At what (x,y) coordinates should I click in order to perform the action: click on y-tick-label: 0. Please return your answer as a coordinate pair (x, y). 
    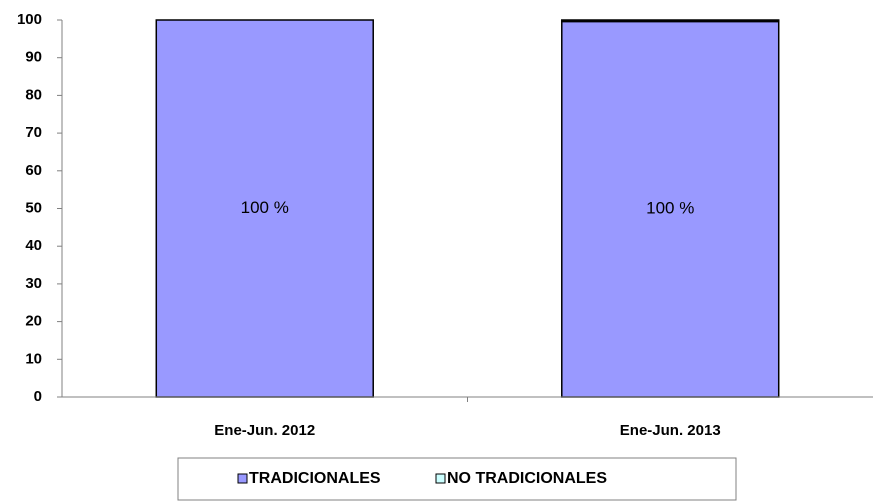
    Looking at the image, I should click on (38, 396).